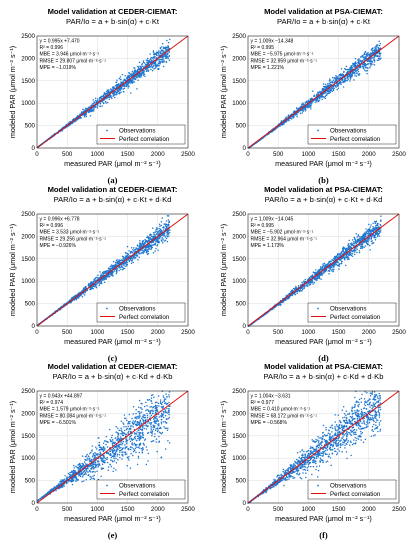 The image size is (417, 555). What do you see at coordinates (323, 11) in the screenshot?
I see `panel-title: Model validation at PSA-CIEMAT:` at bounding box center [323, 11].